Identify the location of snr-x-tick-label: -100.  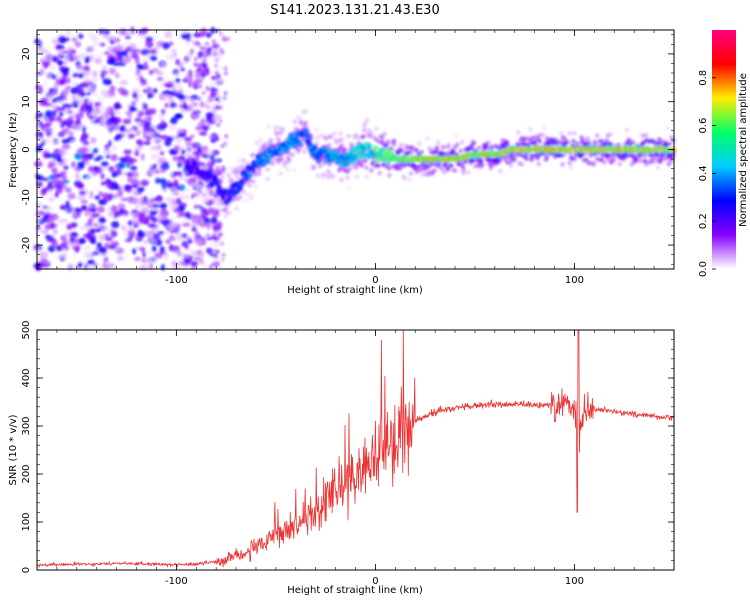
(176, 581).